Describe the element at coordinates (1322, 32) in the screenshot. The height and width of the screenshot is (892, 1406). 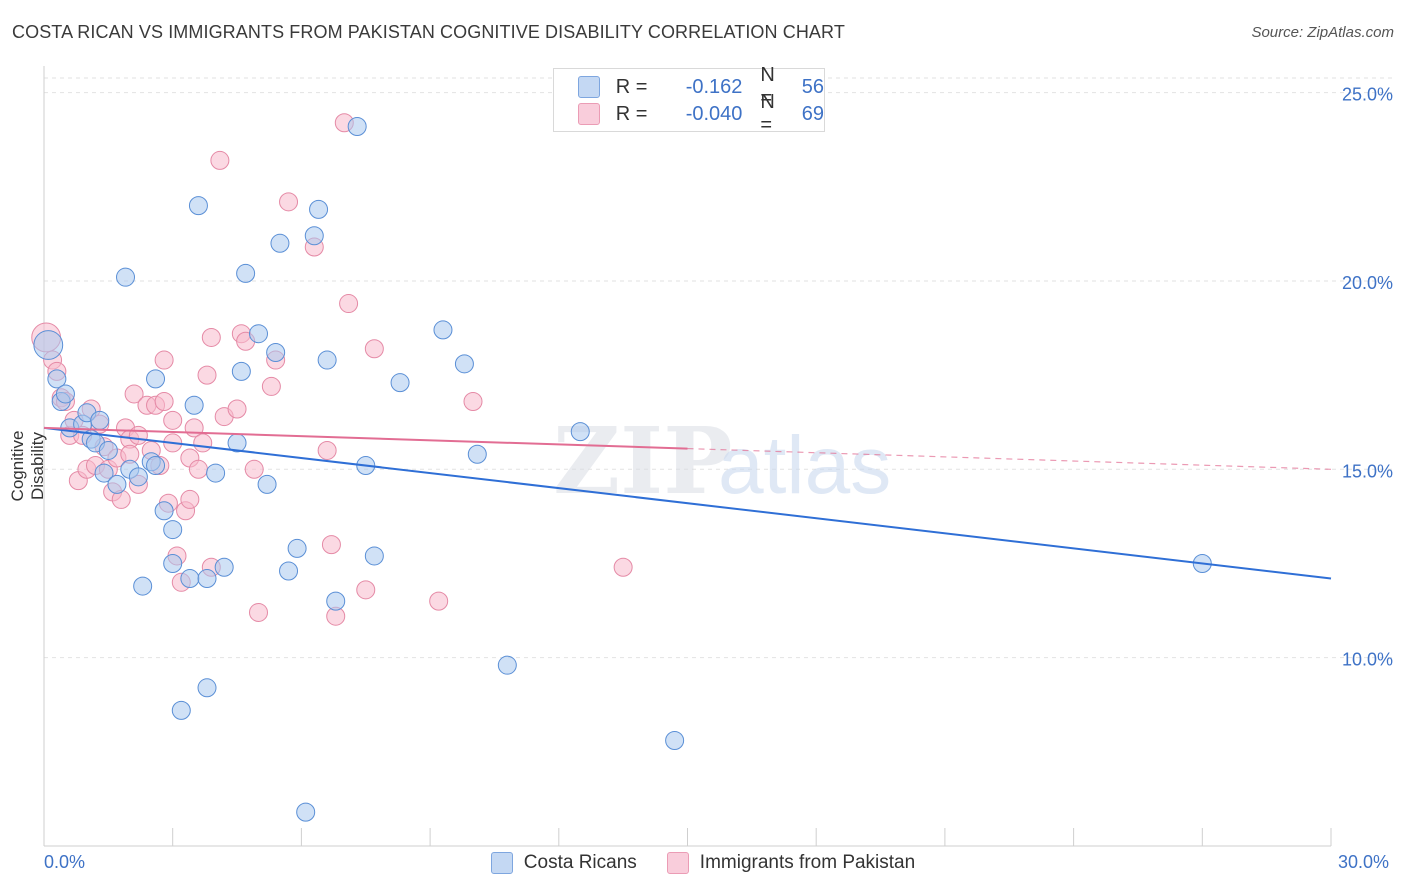
I see `source-label: Source: ZipAtlas.com` at that location.